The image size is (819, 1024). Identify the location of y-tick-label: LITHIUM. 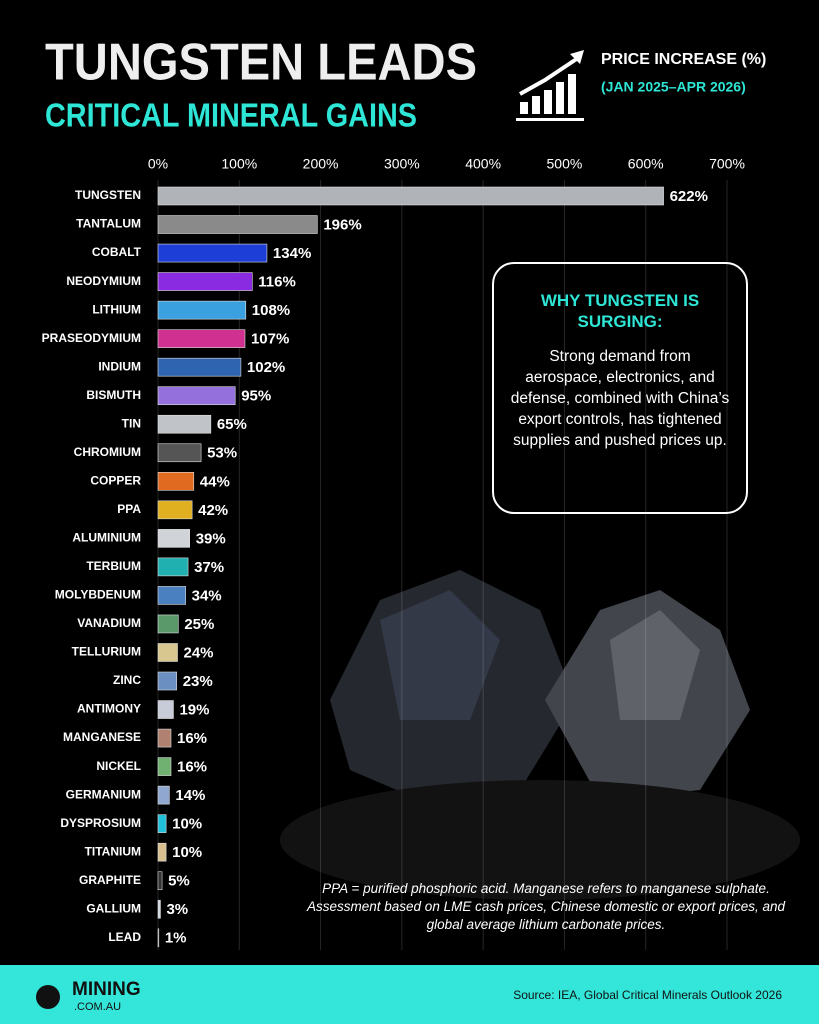
(116, 309).